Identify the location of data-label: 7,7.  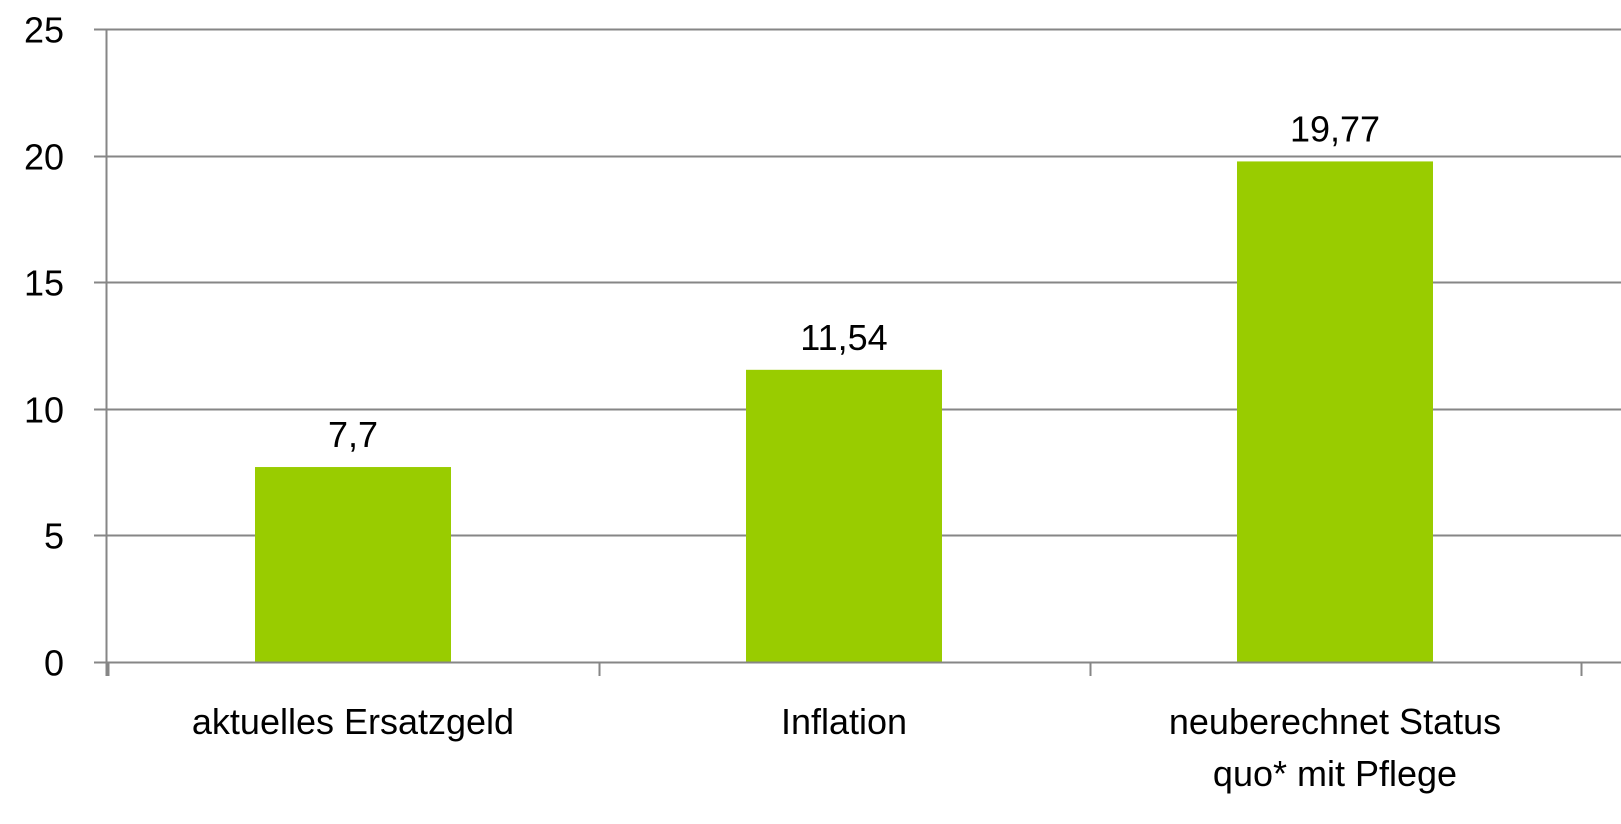
(353, 434).